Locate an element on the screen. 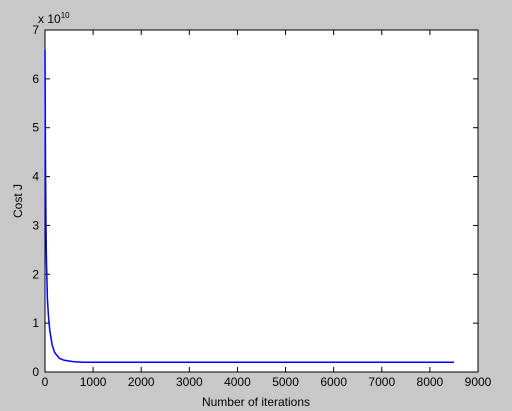 This screenshot has width=512, height=411. y-axis-label: Cost J is located at coordinates (18, 201).